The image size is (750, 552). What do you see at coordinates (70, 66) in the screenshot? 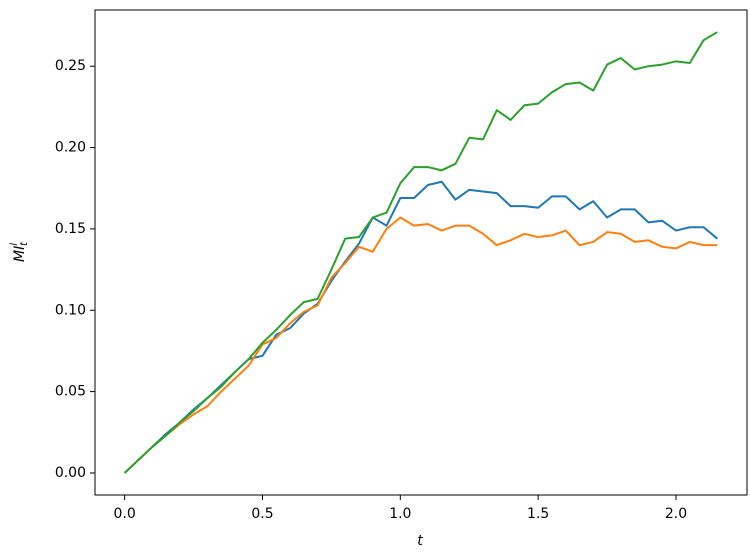
I see `y-tick-label: 0.25` at bounding box center [70, 66].